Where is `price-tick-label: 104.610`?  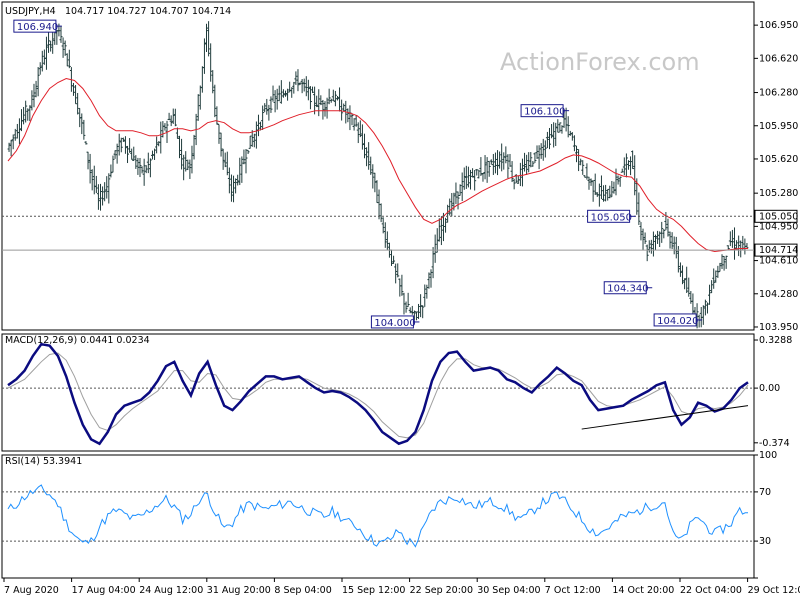
price-tick-label: 104.610 is located at coordinates (778, 261).